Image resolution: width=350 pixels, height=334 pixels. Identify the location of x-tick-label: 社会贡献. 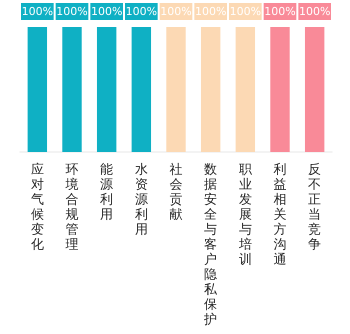
(176, 192).